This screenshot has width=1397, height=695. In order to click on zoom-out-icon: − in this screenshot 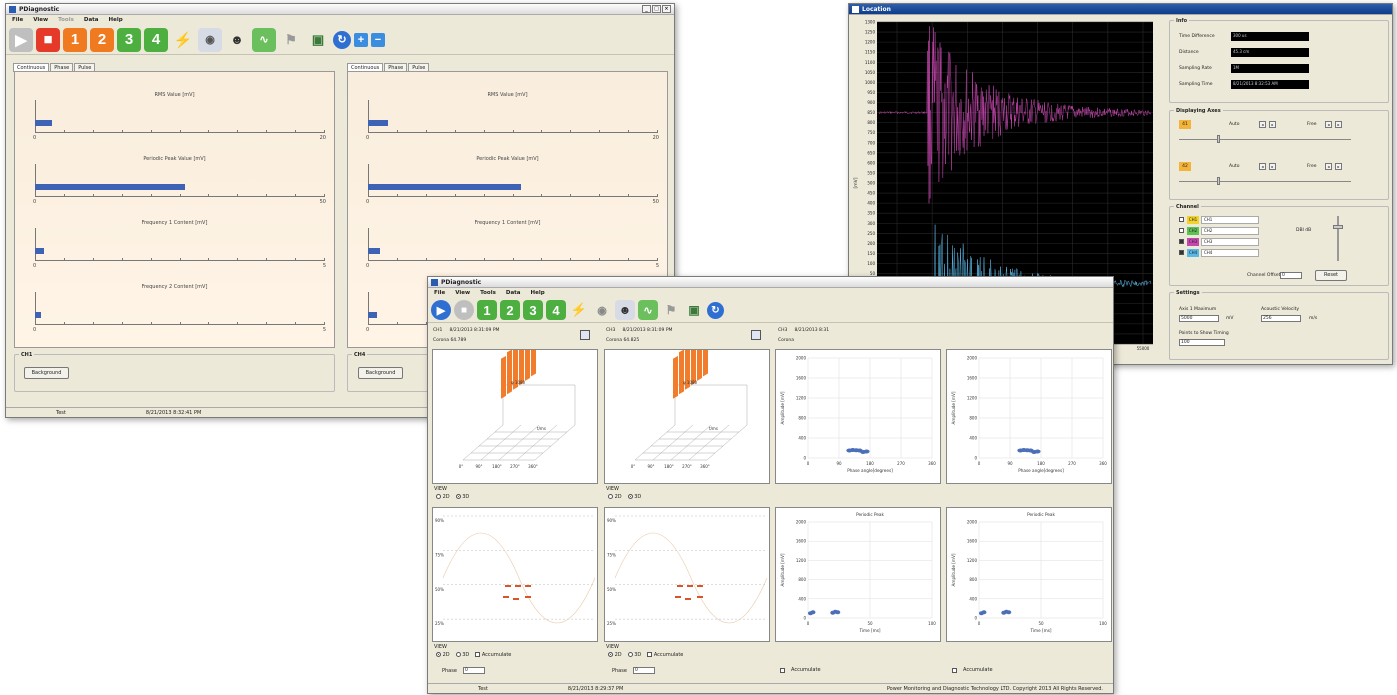, I will do `click(378, 39)`.